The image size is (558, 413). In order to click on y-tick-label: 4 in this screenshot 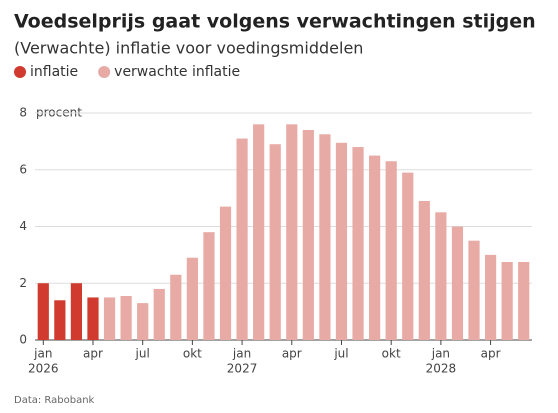, I will do `click(23, 226)`.